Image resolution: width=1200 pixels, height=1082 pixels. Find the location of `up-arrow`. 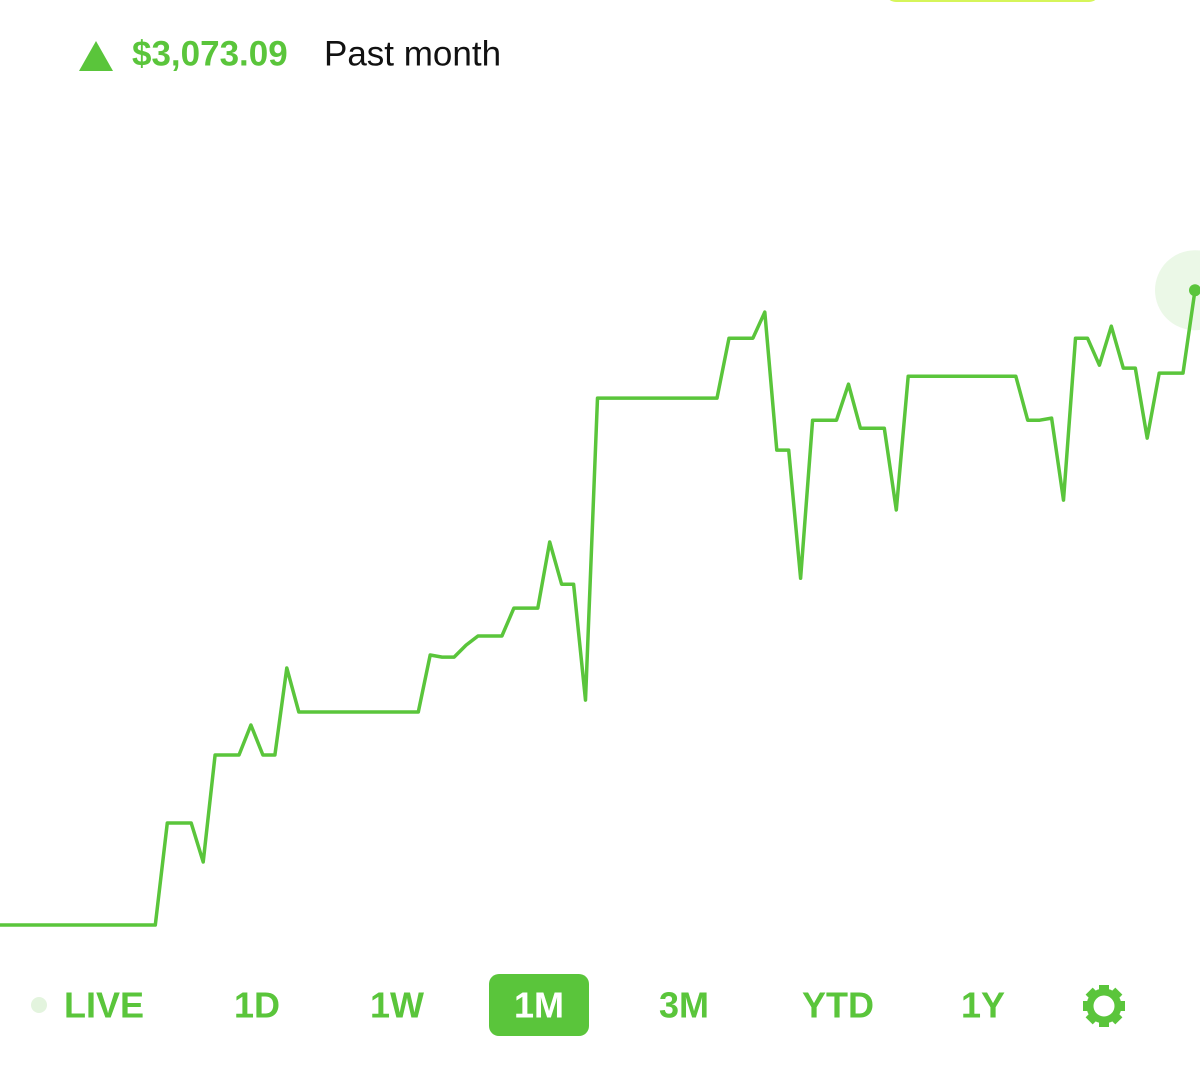

up-arrow is located at coordinates (96, 56).